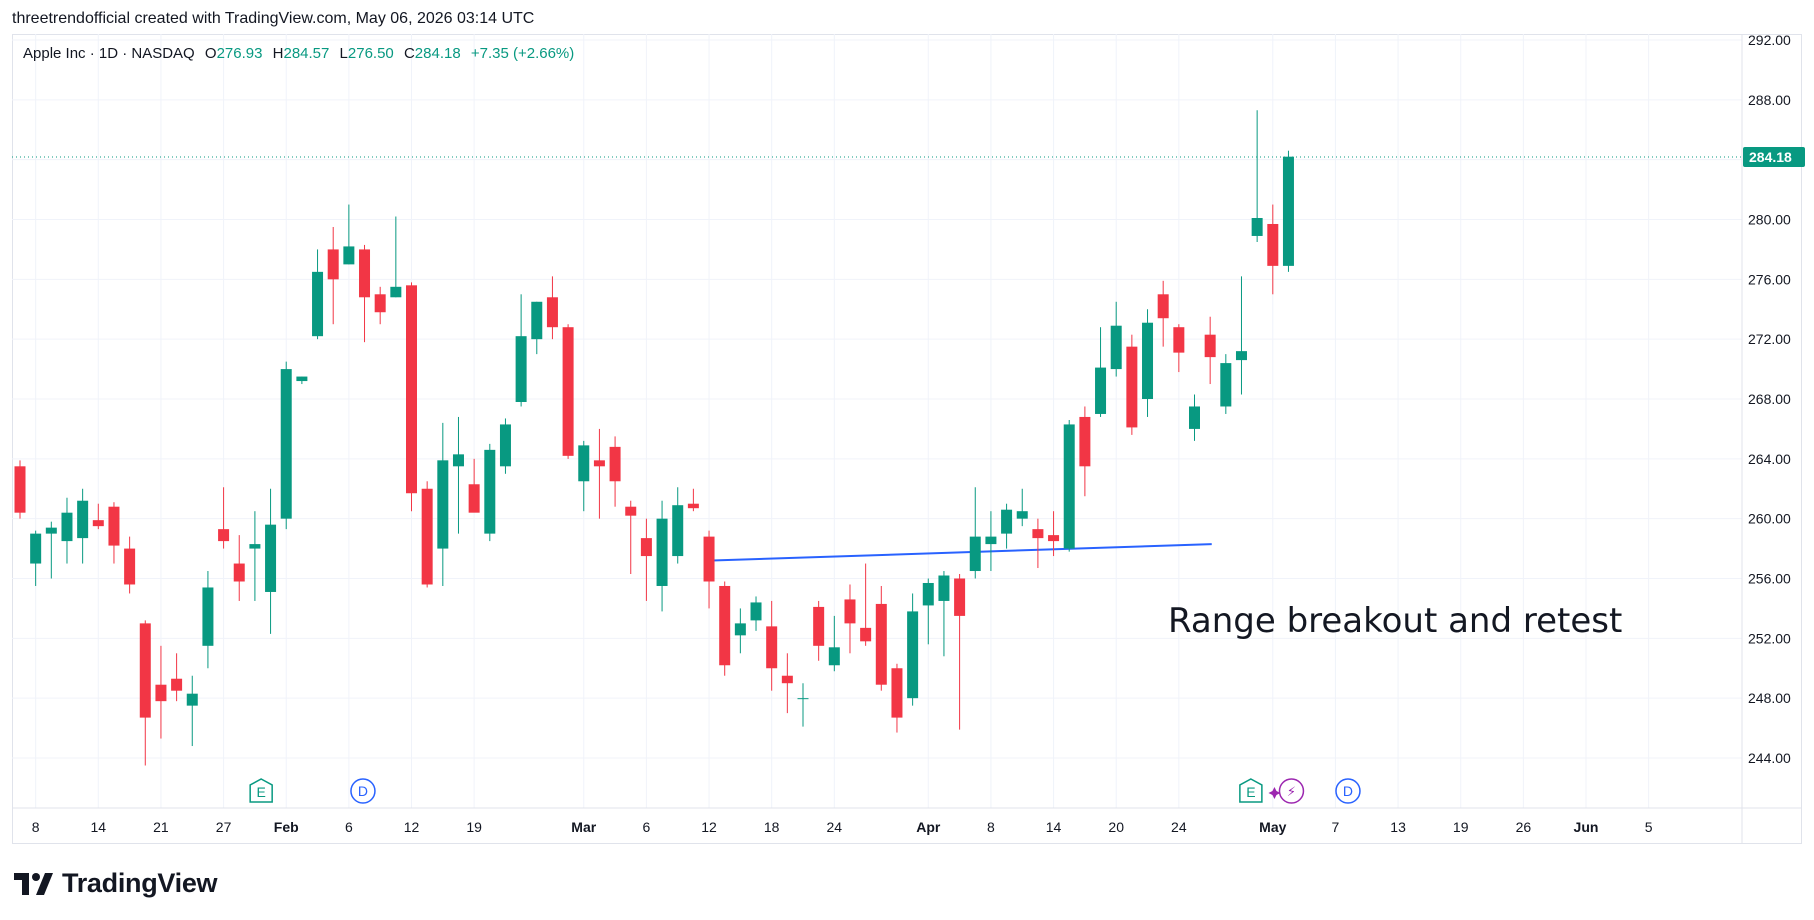 The height and width of the screenshot is (920, 1814). Describe the element at coordinates (116, 883) in the screenshot. I see `tradingview-logo: TradingView` at that location.